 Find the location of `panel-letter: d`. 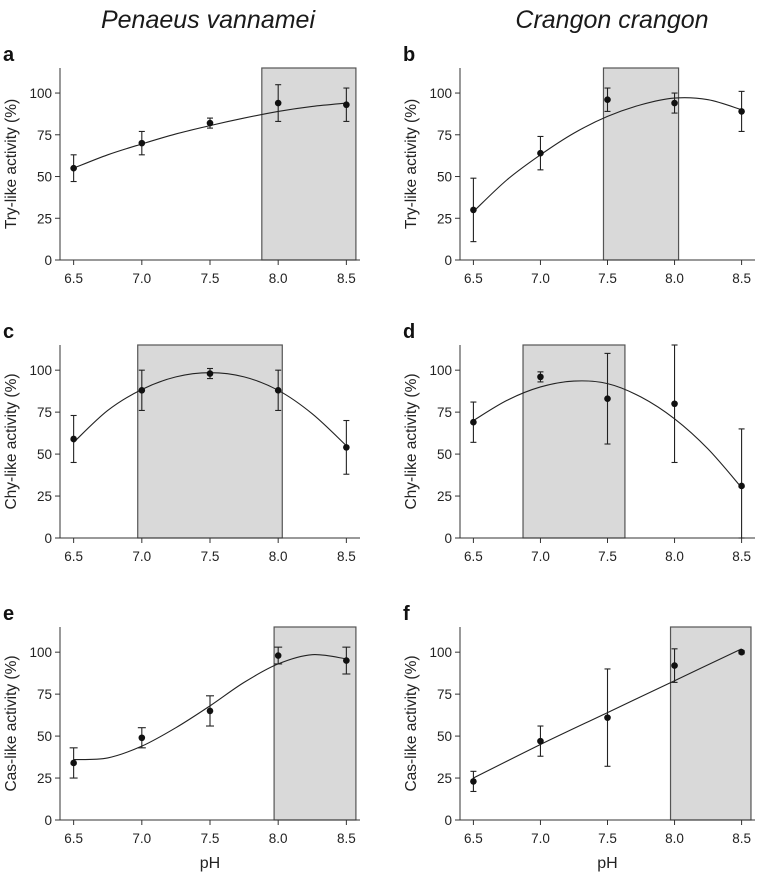

panel-letter: d is located at coordinates (409, 332).